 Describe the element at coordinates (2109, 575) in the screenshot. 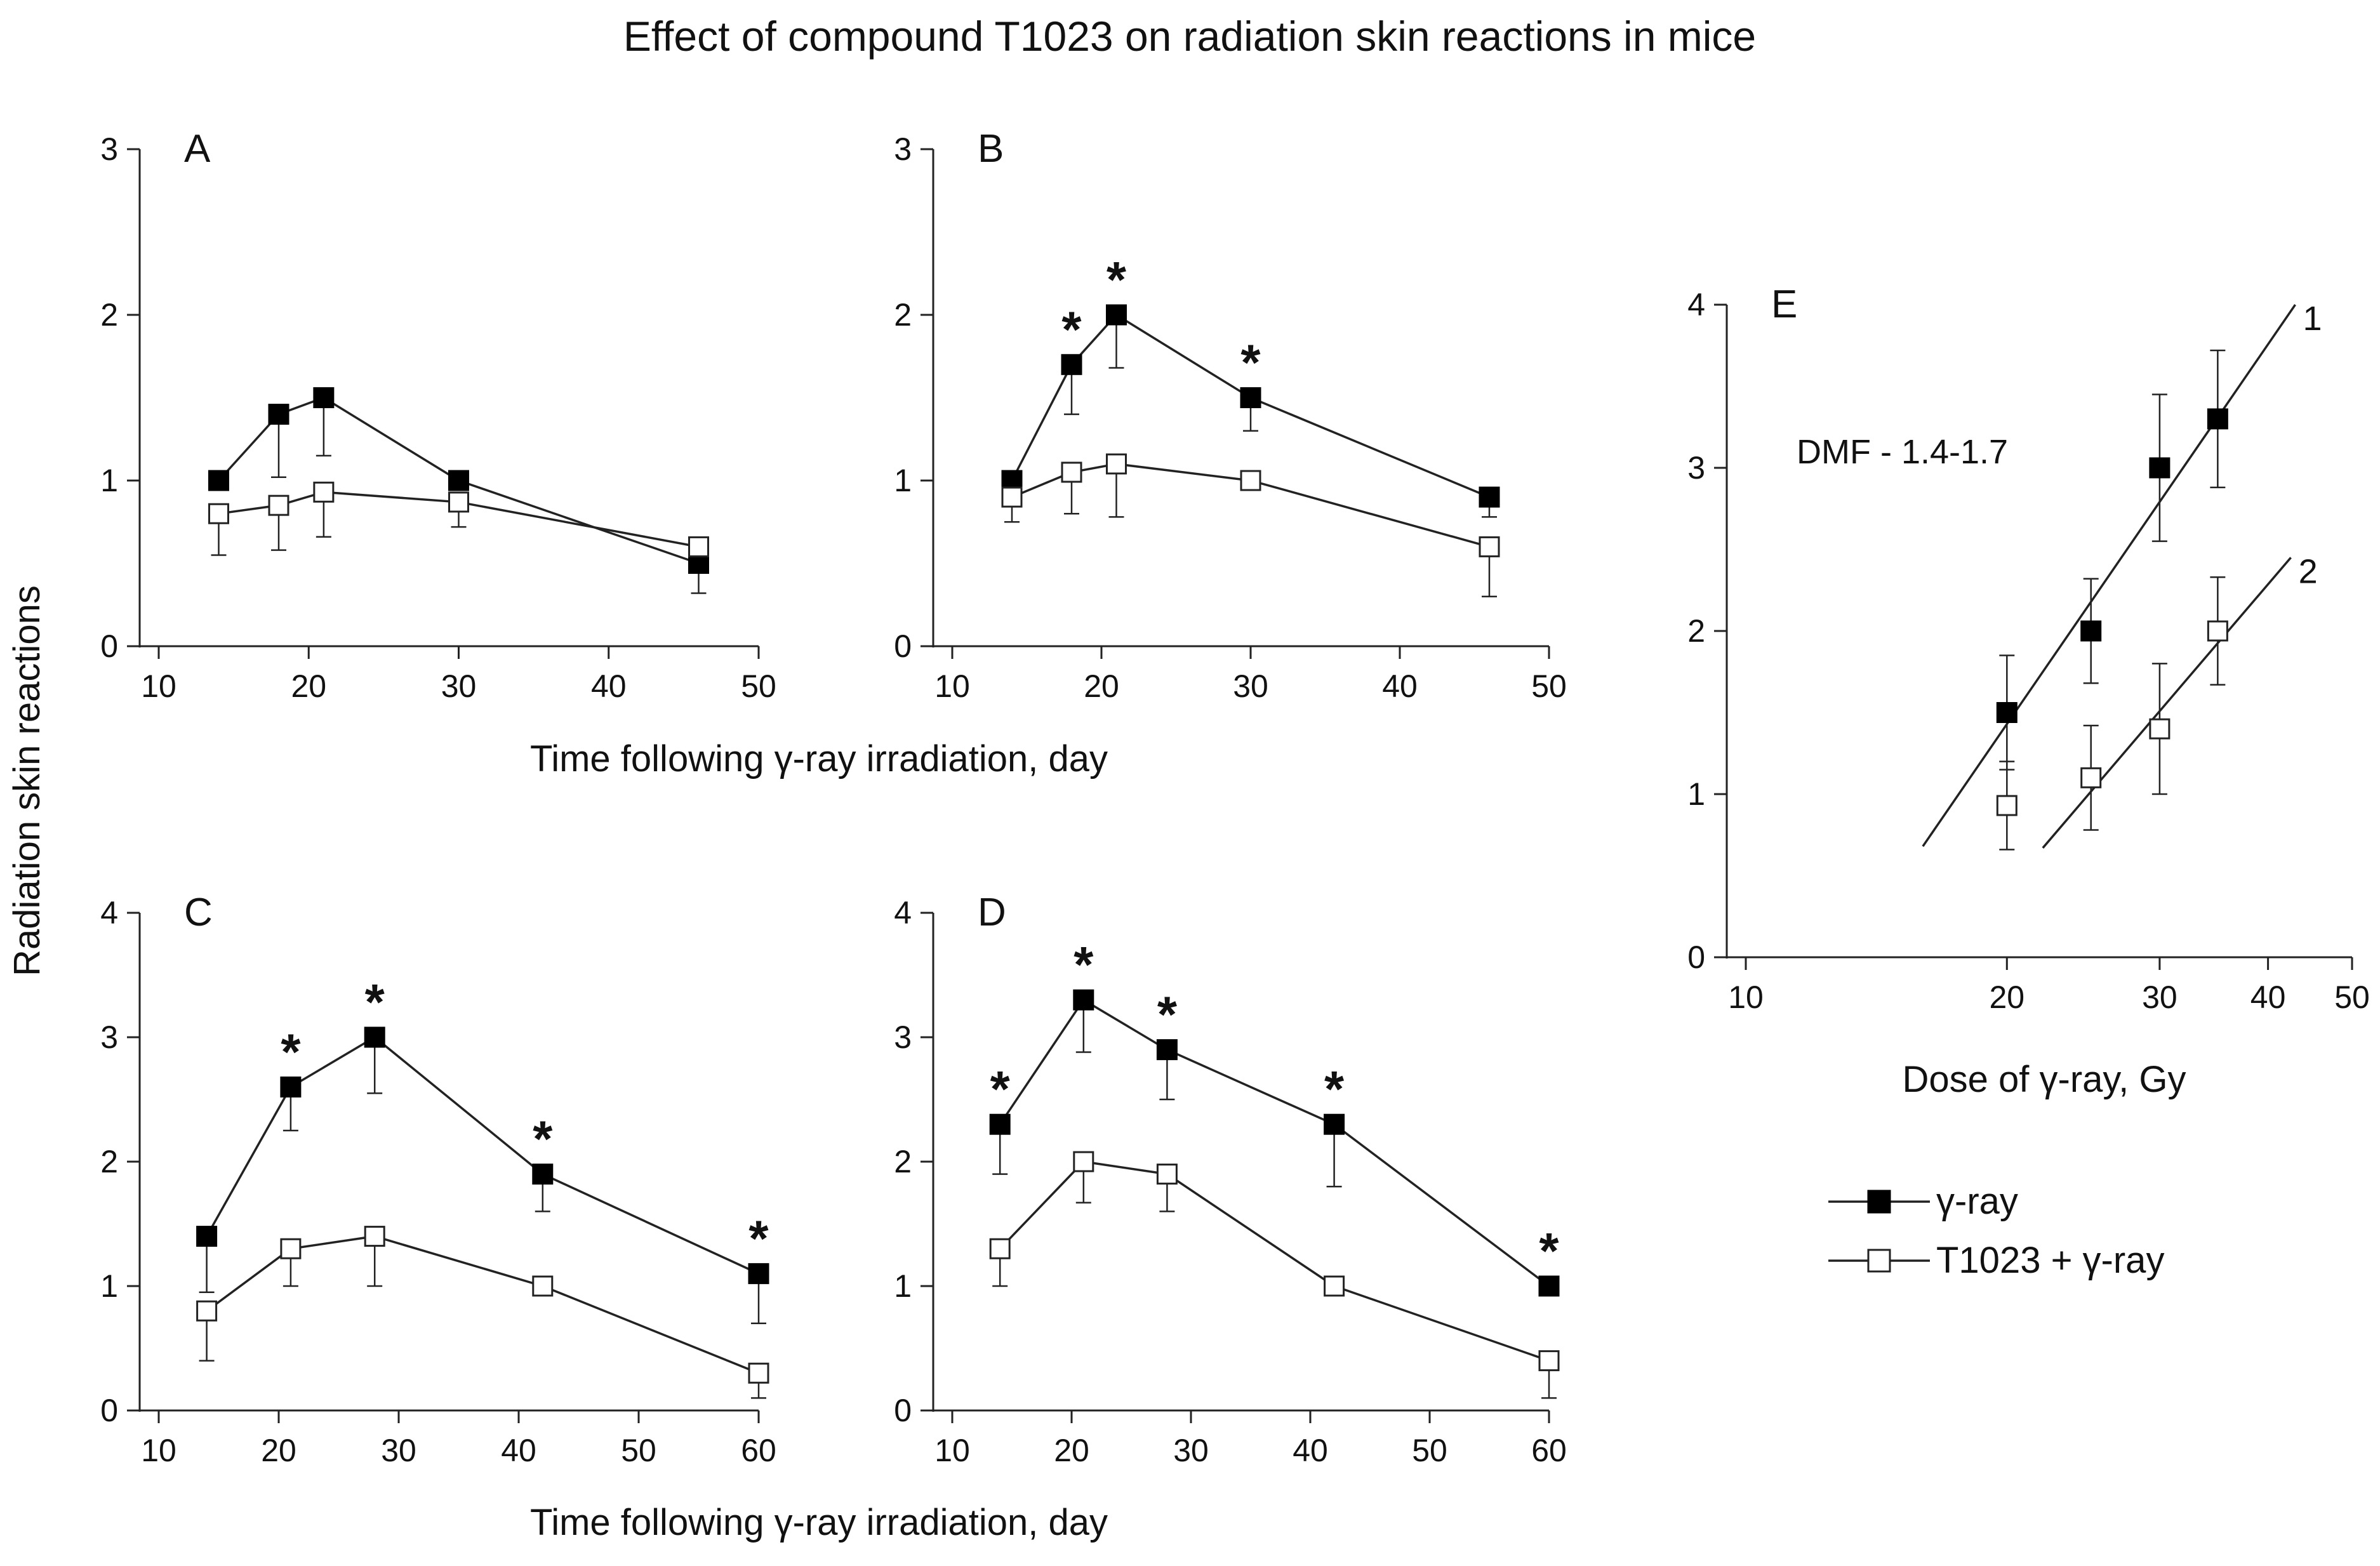

I see `fit-line-gamma-ray` at that location.